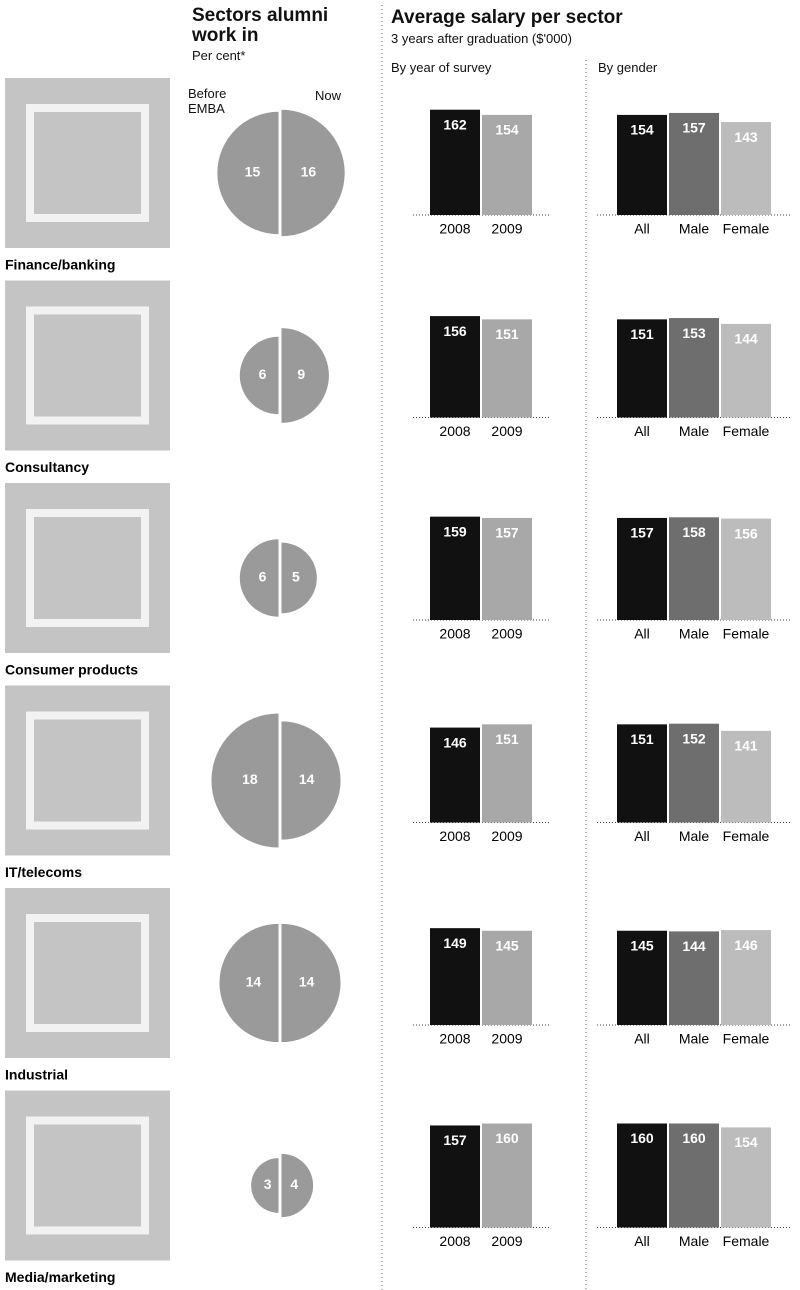 This screenshot has height=1290, width=800. What do you see at coordinates (507, 17) in the screenshot?
I see `title: Average salary per sector` at bounding box center [507, 17].